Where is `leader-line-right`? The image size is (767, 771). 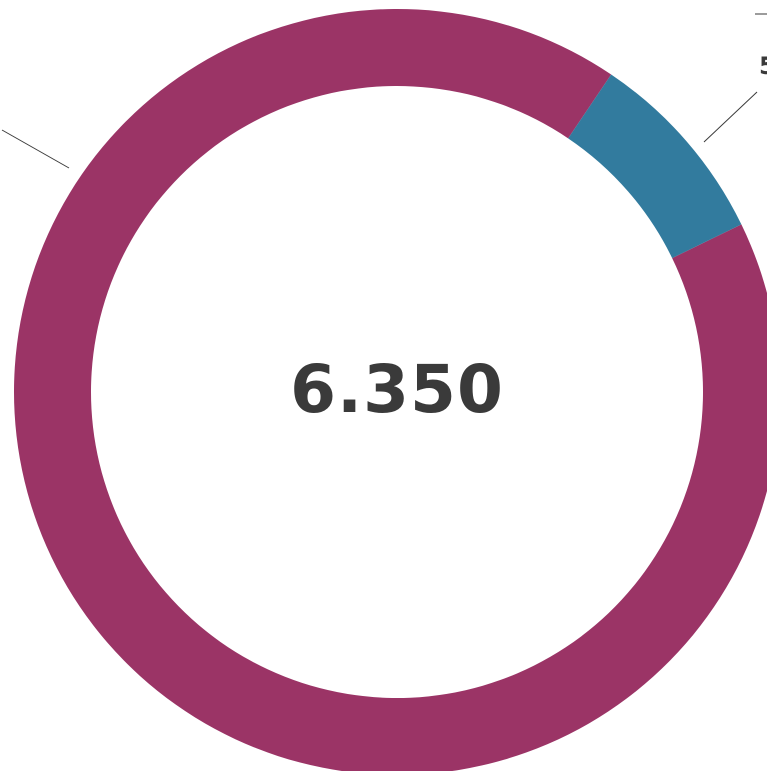
leader-line-right is located at coordinates (730, 117).